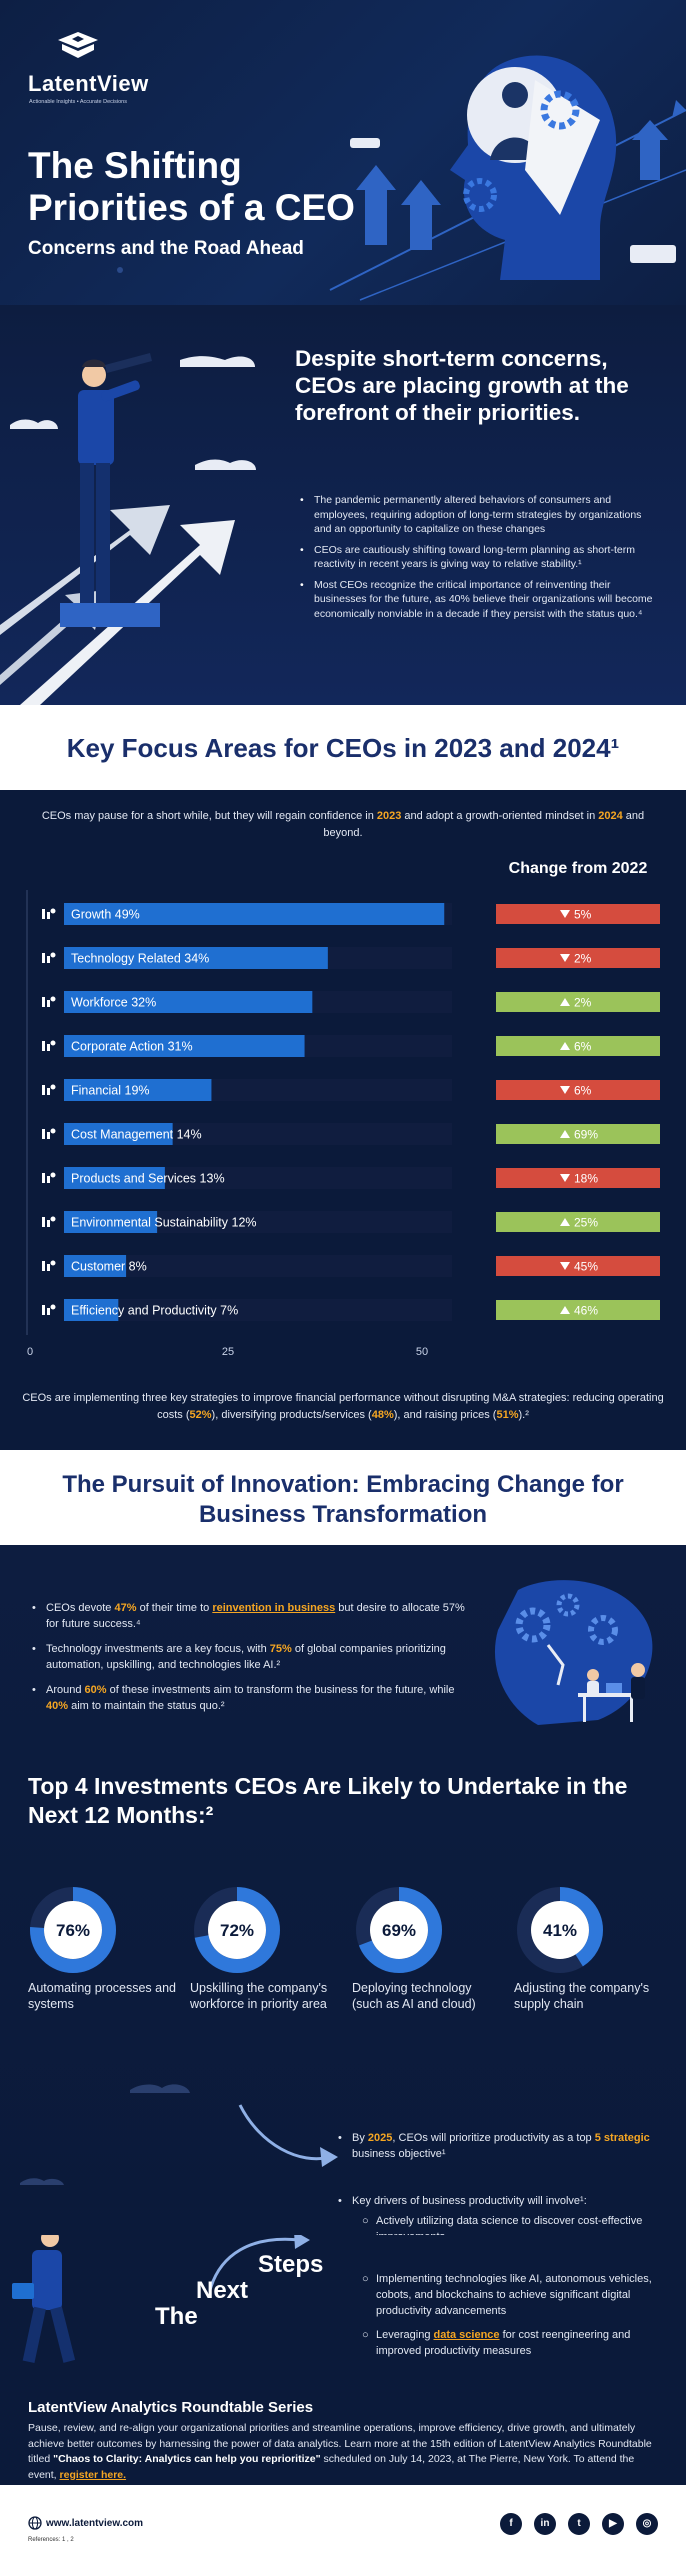 This screenshot has width=686, height=2560. I want to click on chart-intro-year-2024: 2024, so click(610, 816).